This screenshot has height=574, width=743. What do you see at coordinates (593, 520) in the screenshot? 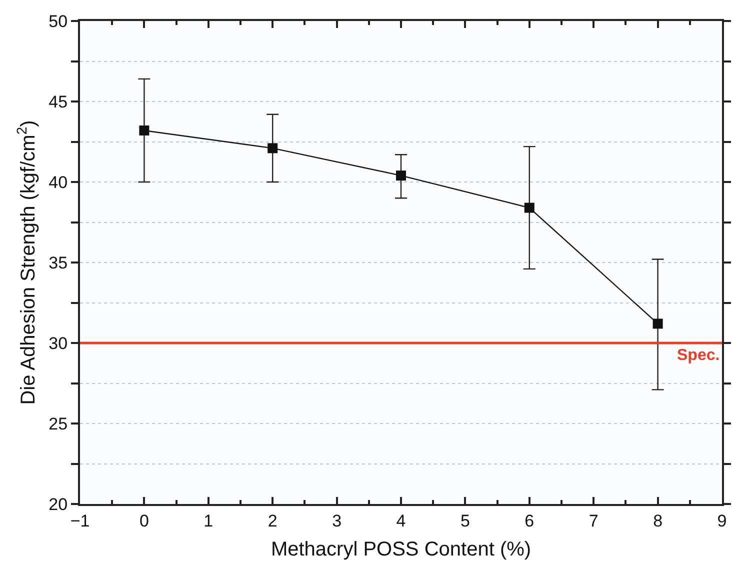
I see `x-tick-label: 7` at bounding box center [593, 520].